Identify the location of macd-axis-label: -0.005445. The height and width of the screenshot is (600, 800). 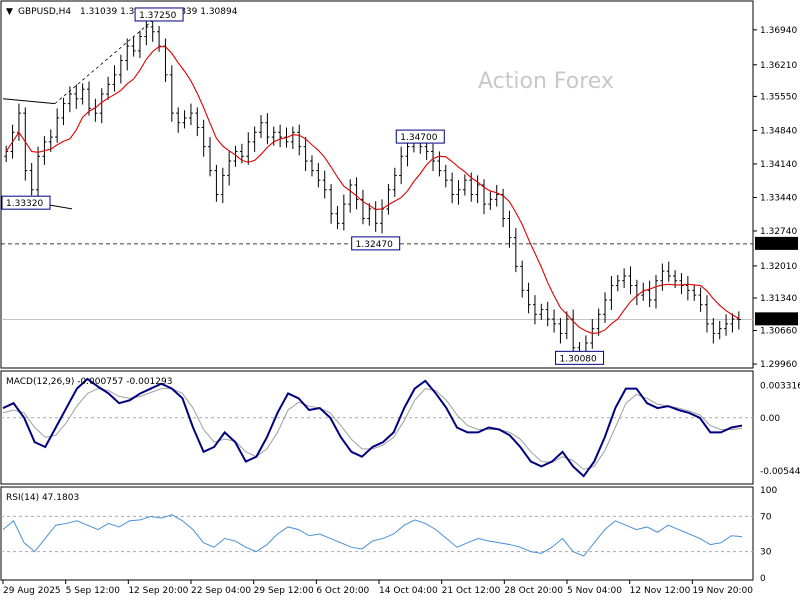
(780, 472).